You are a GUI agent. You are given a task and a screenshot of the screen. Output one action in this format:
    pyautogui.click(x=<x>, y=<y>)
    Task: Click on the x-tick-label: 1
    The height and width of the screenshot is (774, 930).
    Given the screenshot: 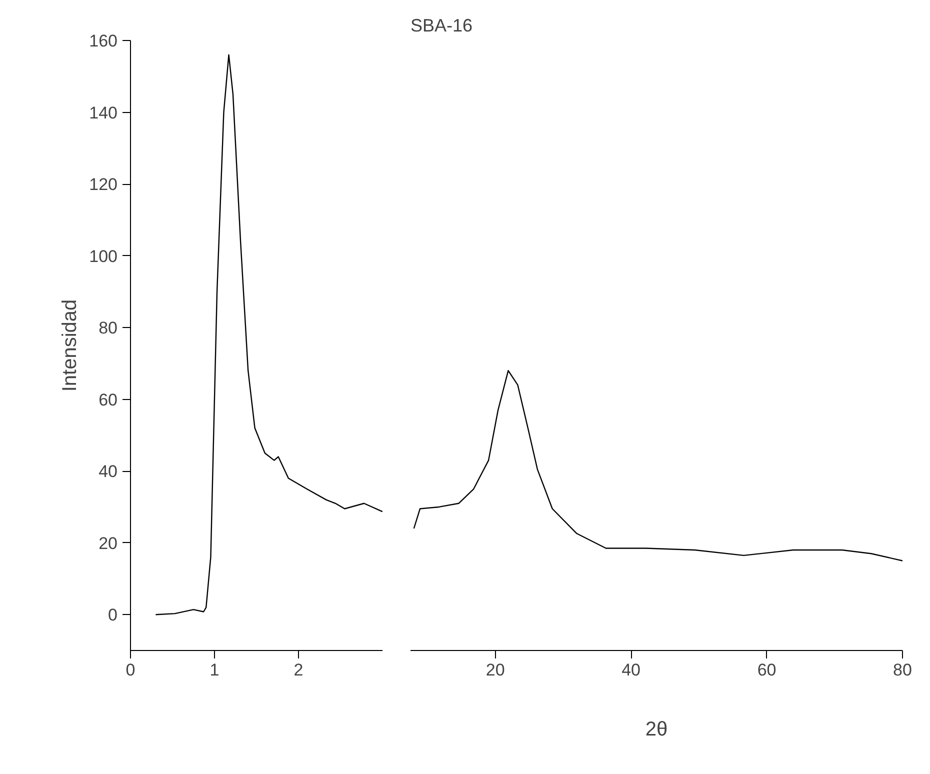 What is the action you would take?
    pyautogui.click(x=215, y=670)
    